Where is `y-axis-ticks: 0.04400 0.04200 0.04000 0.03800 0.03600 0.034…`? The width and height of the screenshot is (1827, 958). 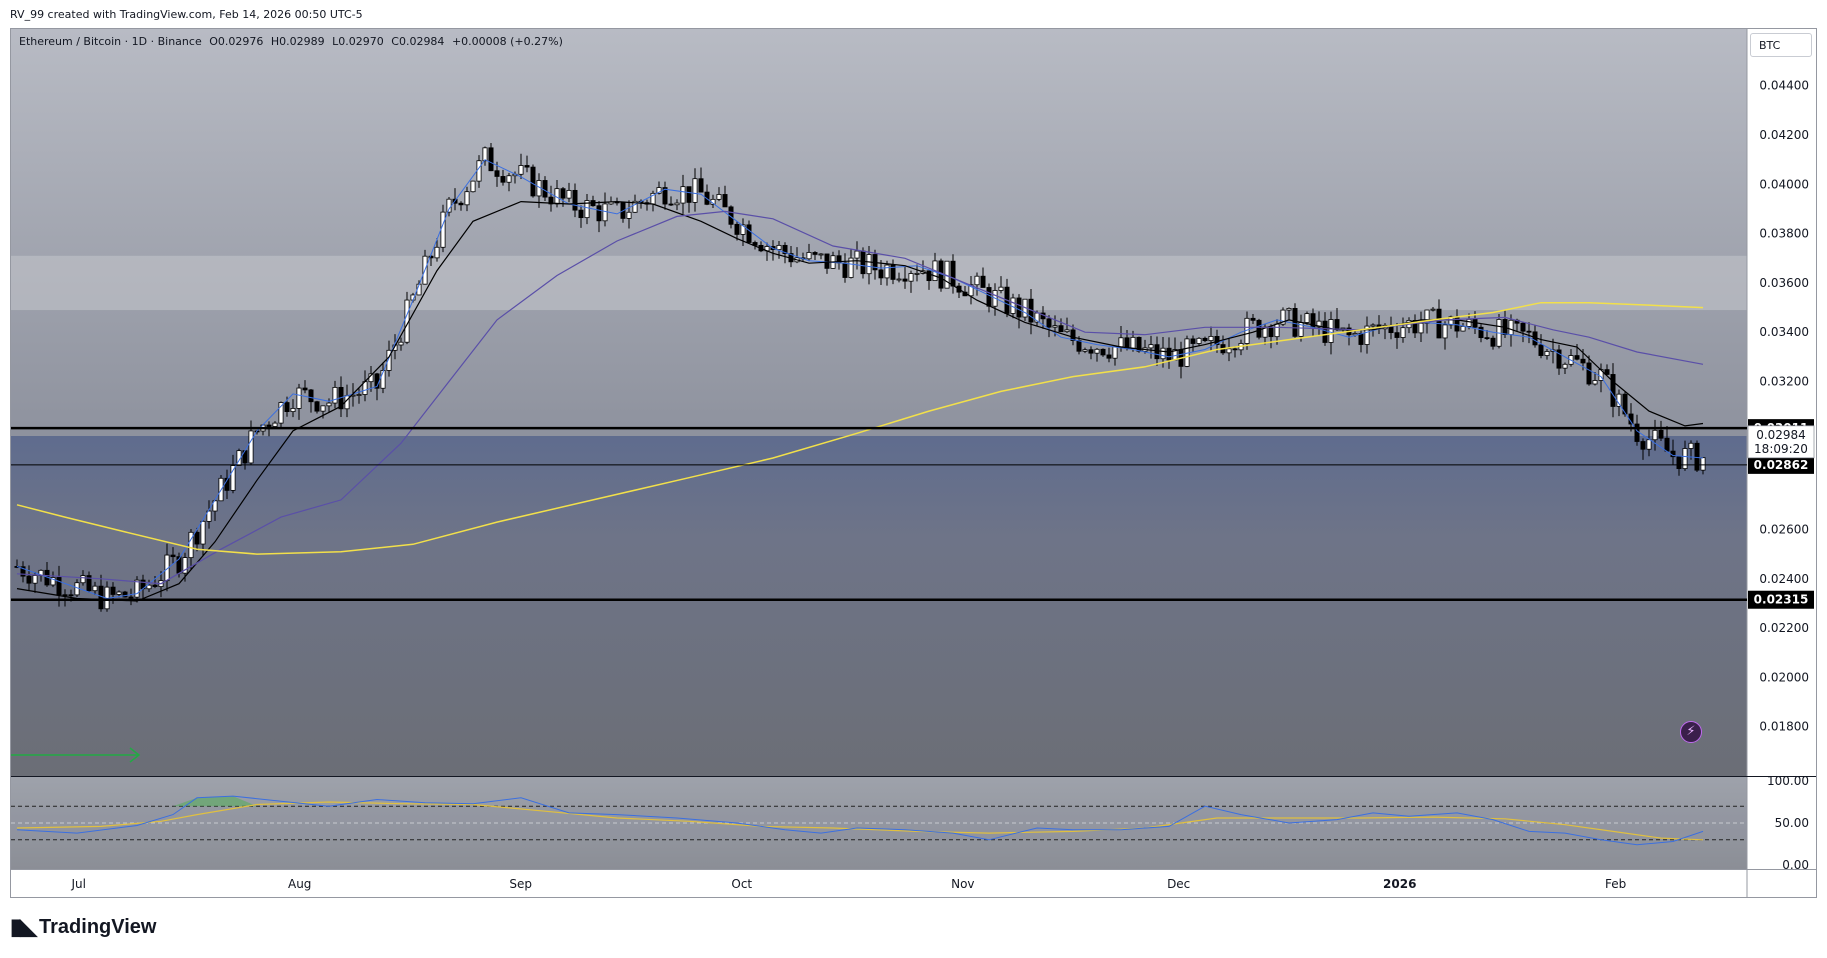 y-axis-ticks: 0.04400 0.04200 0.04000 0.03800 0.03600 0.034… is located at coordinates (1784, 406).